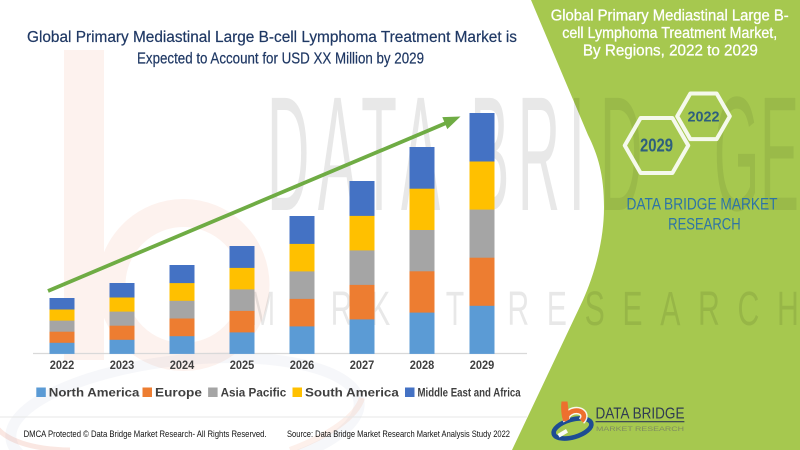 This screenshot has width=800, height=450. I want to click on svg-text: E, so click(779, 153).